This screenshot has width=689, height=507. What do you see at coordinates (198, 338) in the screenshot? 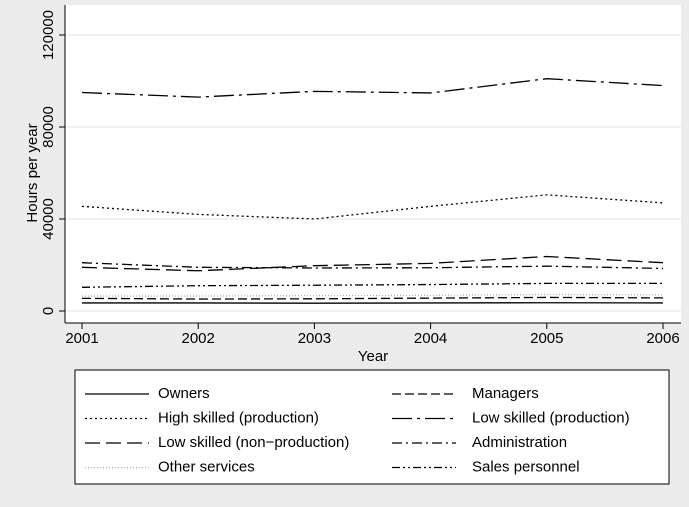
I see `x-tick-label: 2002` at bounding box center [198, 338].